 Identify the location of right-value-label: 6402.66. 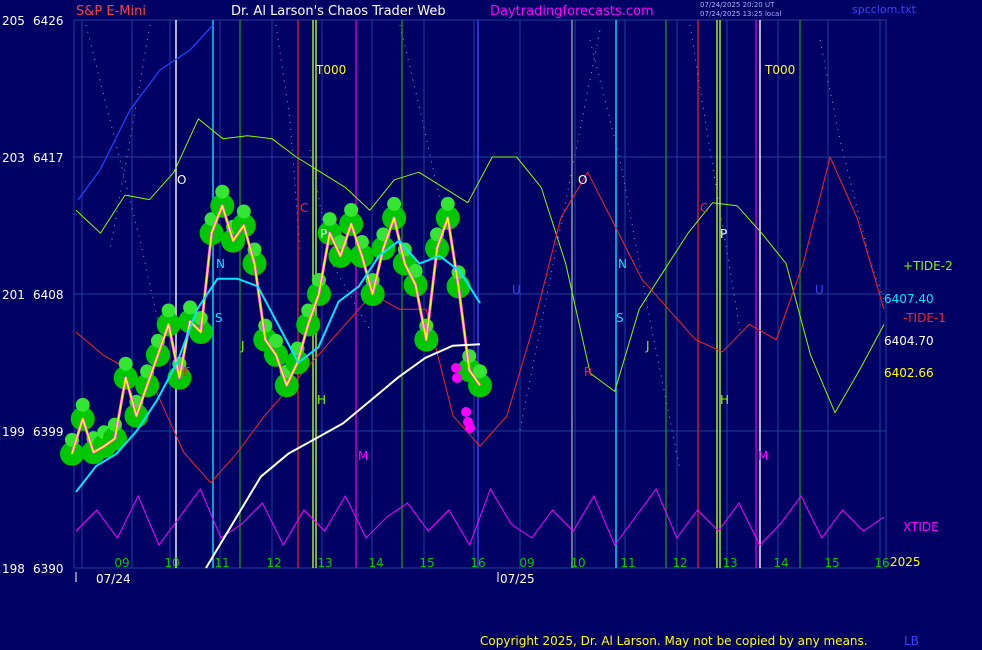
(909, 373).